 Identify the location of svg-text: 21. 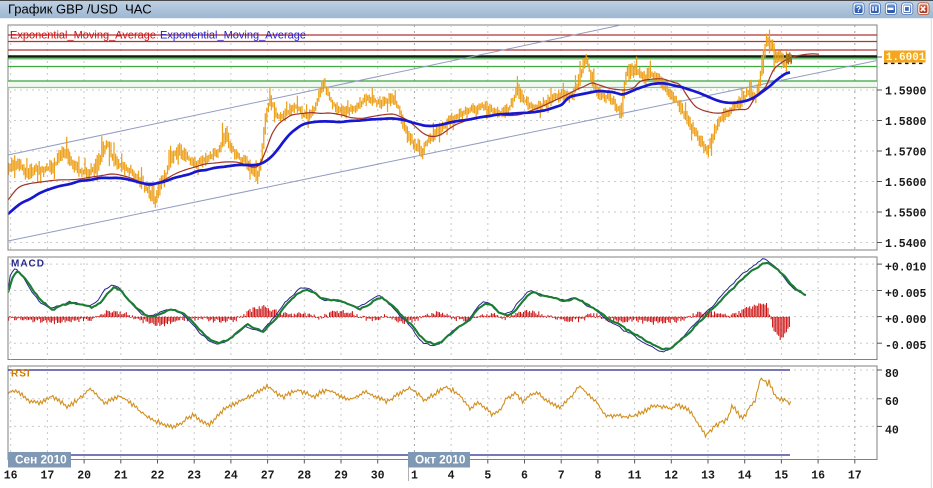
(121, 476).